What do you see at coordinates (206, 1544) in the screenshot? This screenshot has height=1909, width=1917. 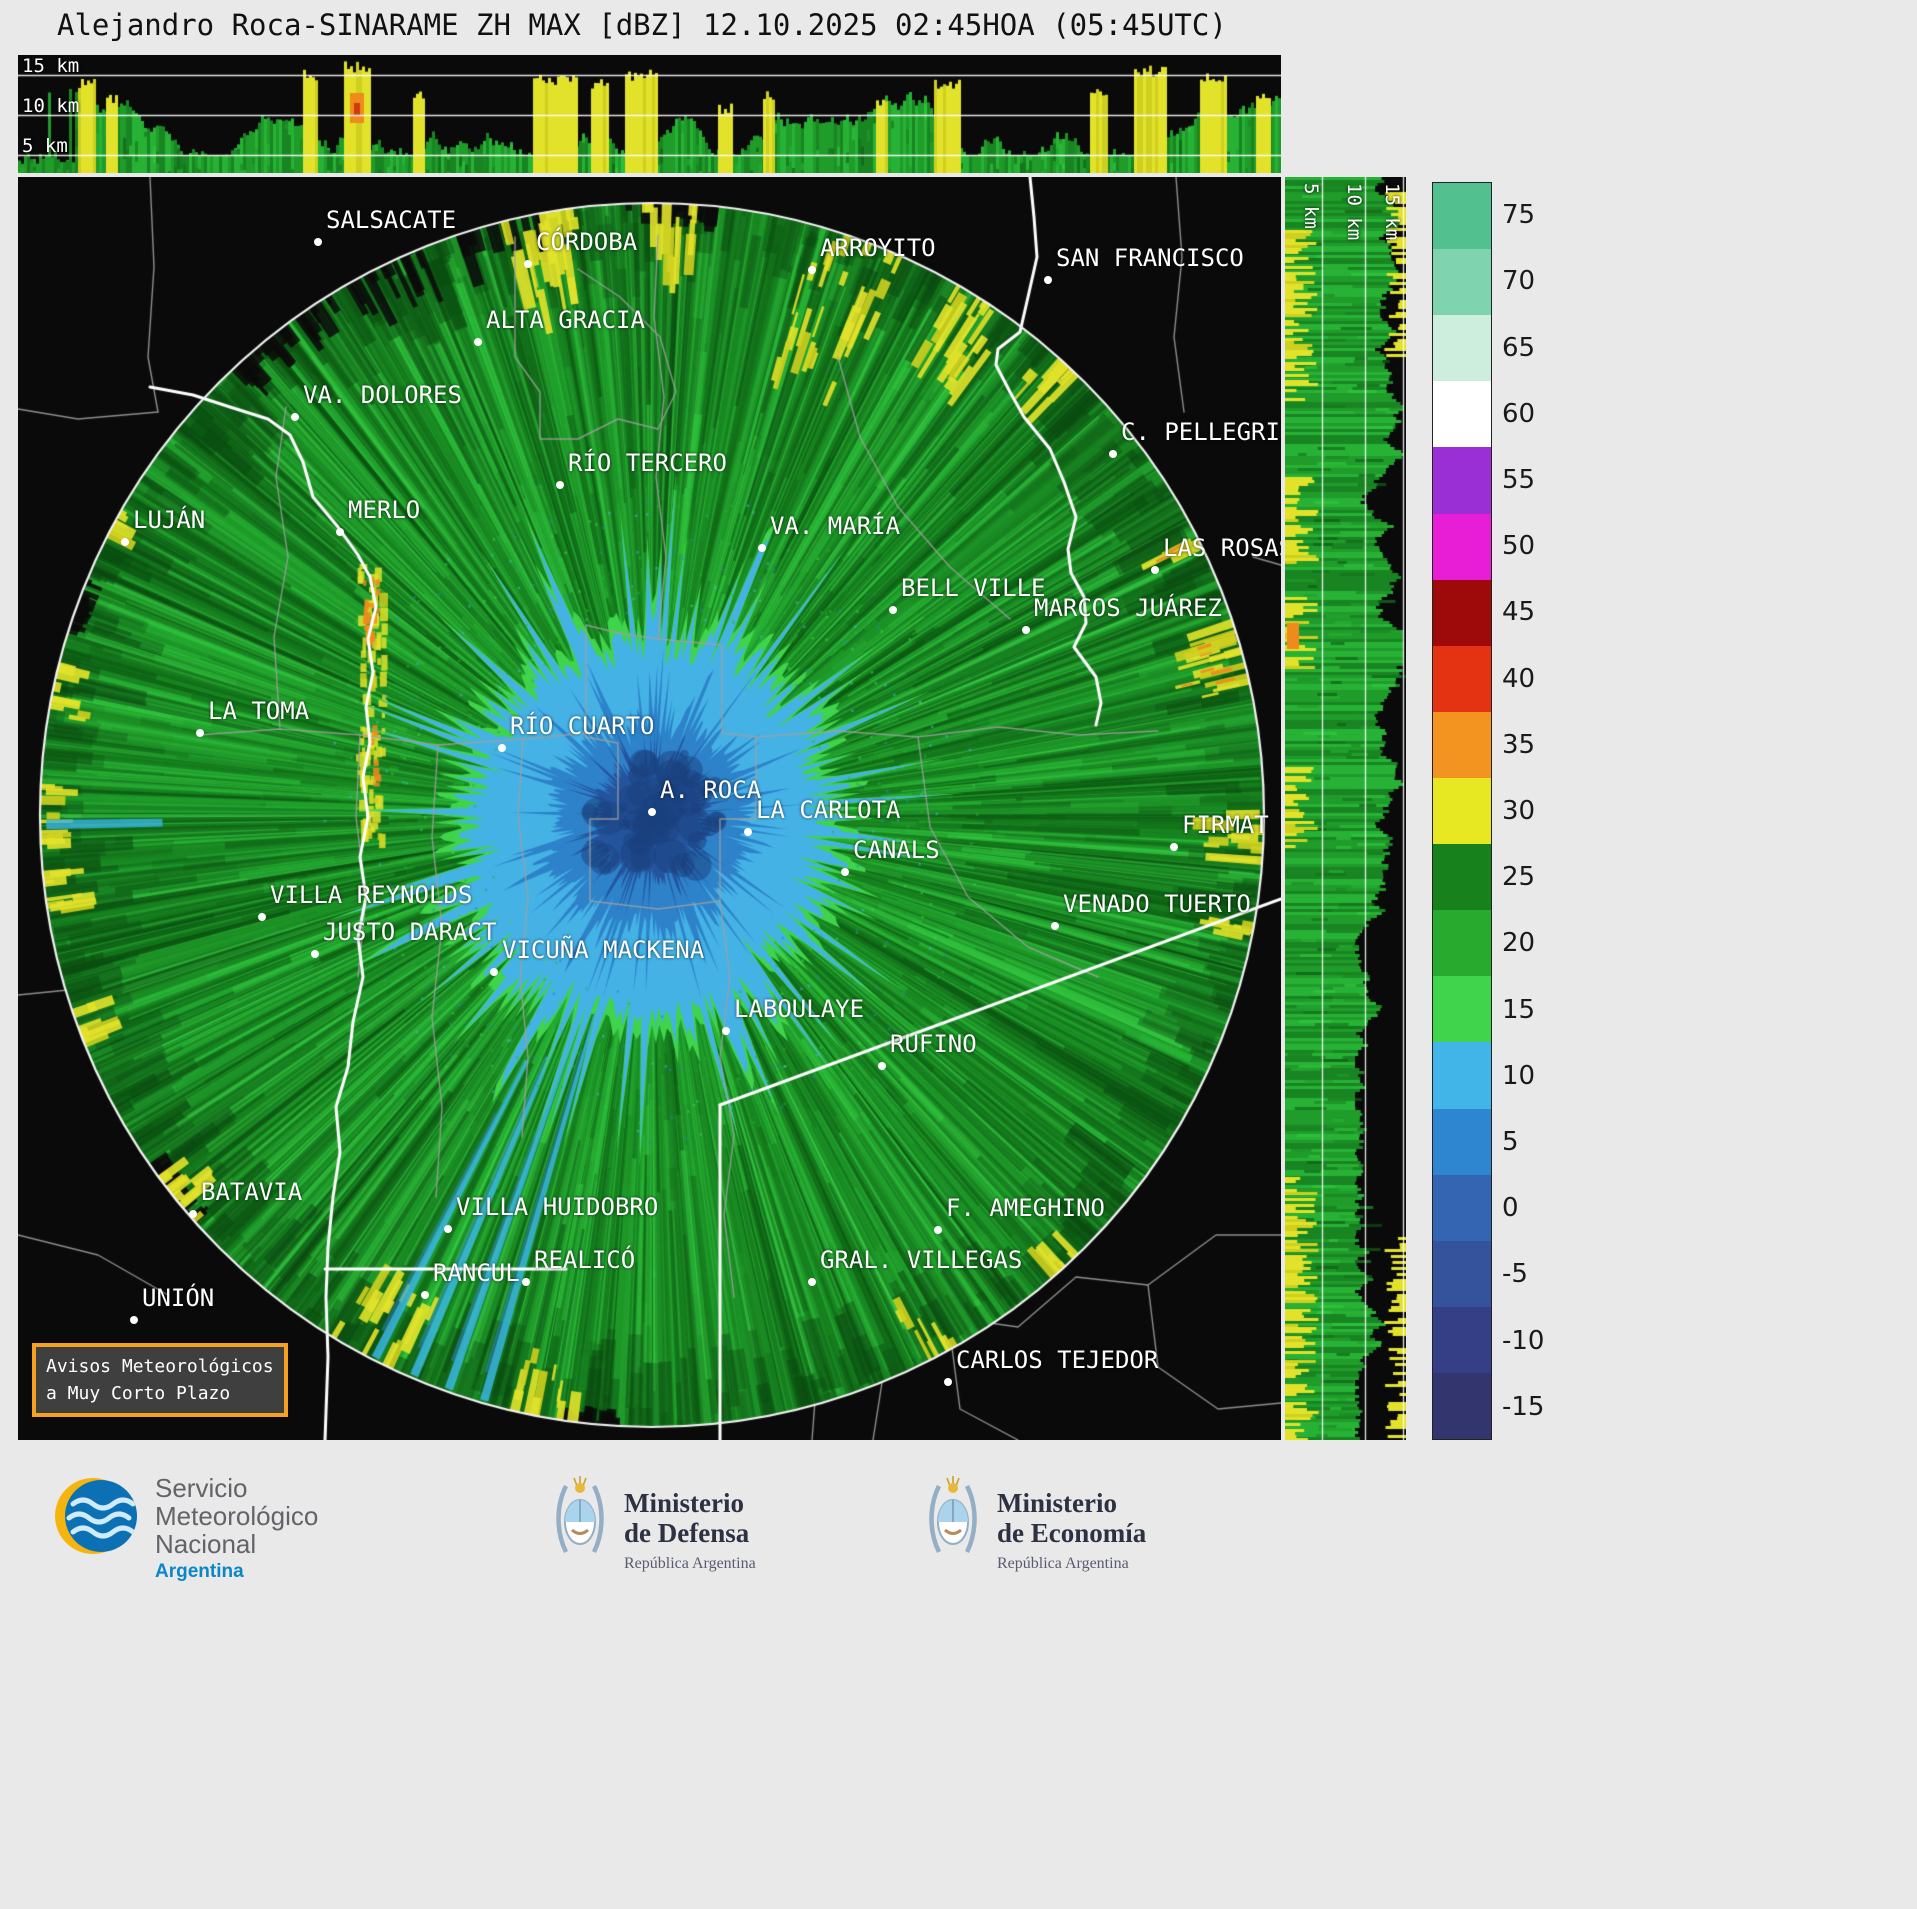 I see `smn-name-line-3: Nacional` at bounding box center [206, 1544].